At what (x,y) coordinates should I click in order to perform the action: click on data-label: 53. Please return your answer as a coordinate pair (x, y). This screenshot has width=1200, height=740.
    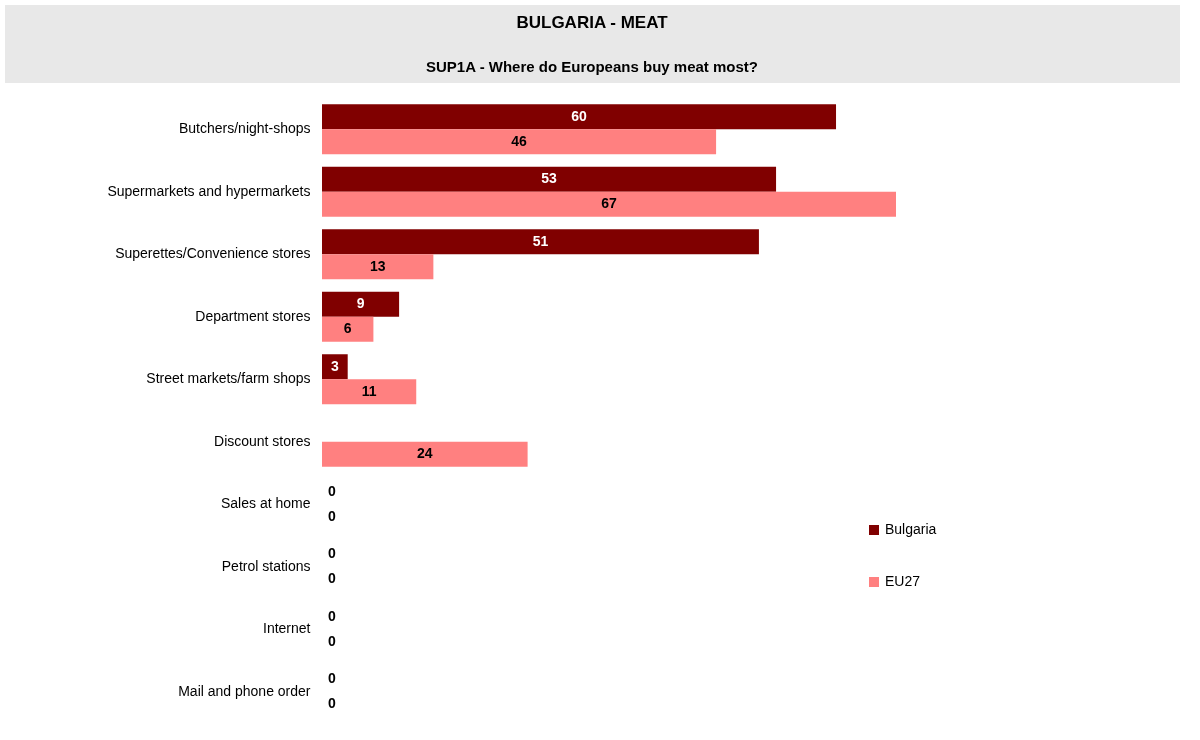
    Looking at the image, I should click on (549, 178).